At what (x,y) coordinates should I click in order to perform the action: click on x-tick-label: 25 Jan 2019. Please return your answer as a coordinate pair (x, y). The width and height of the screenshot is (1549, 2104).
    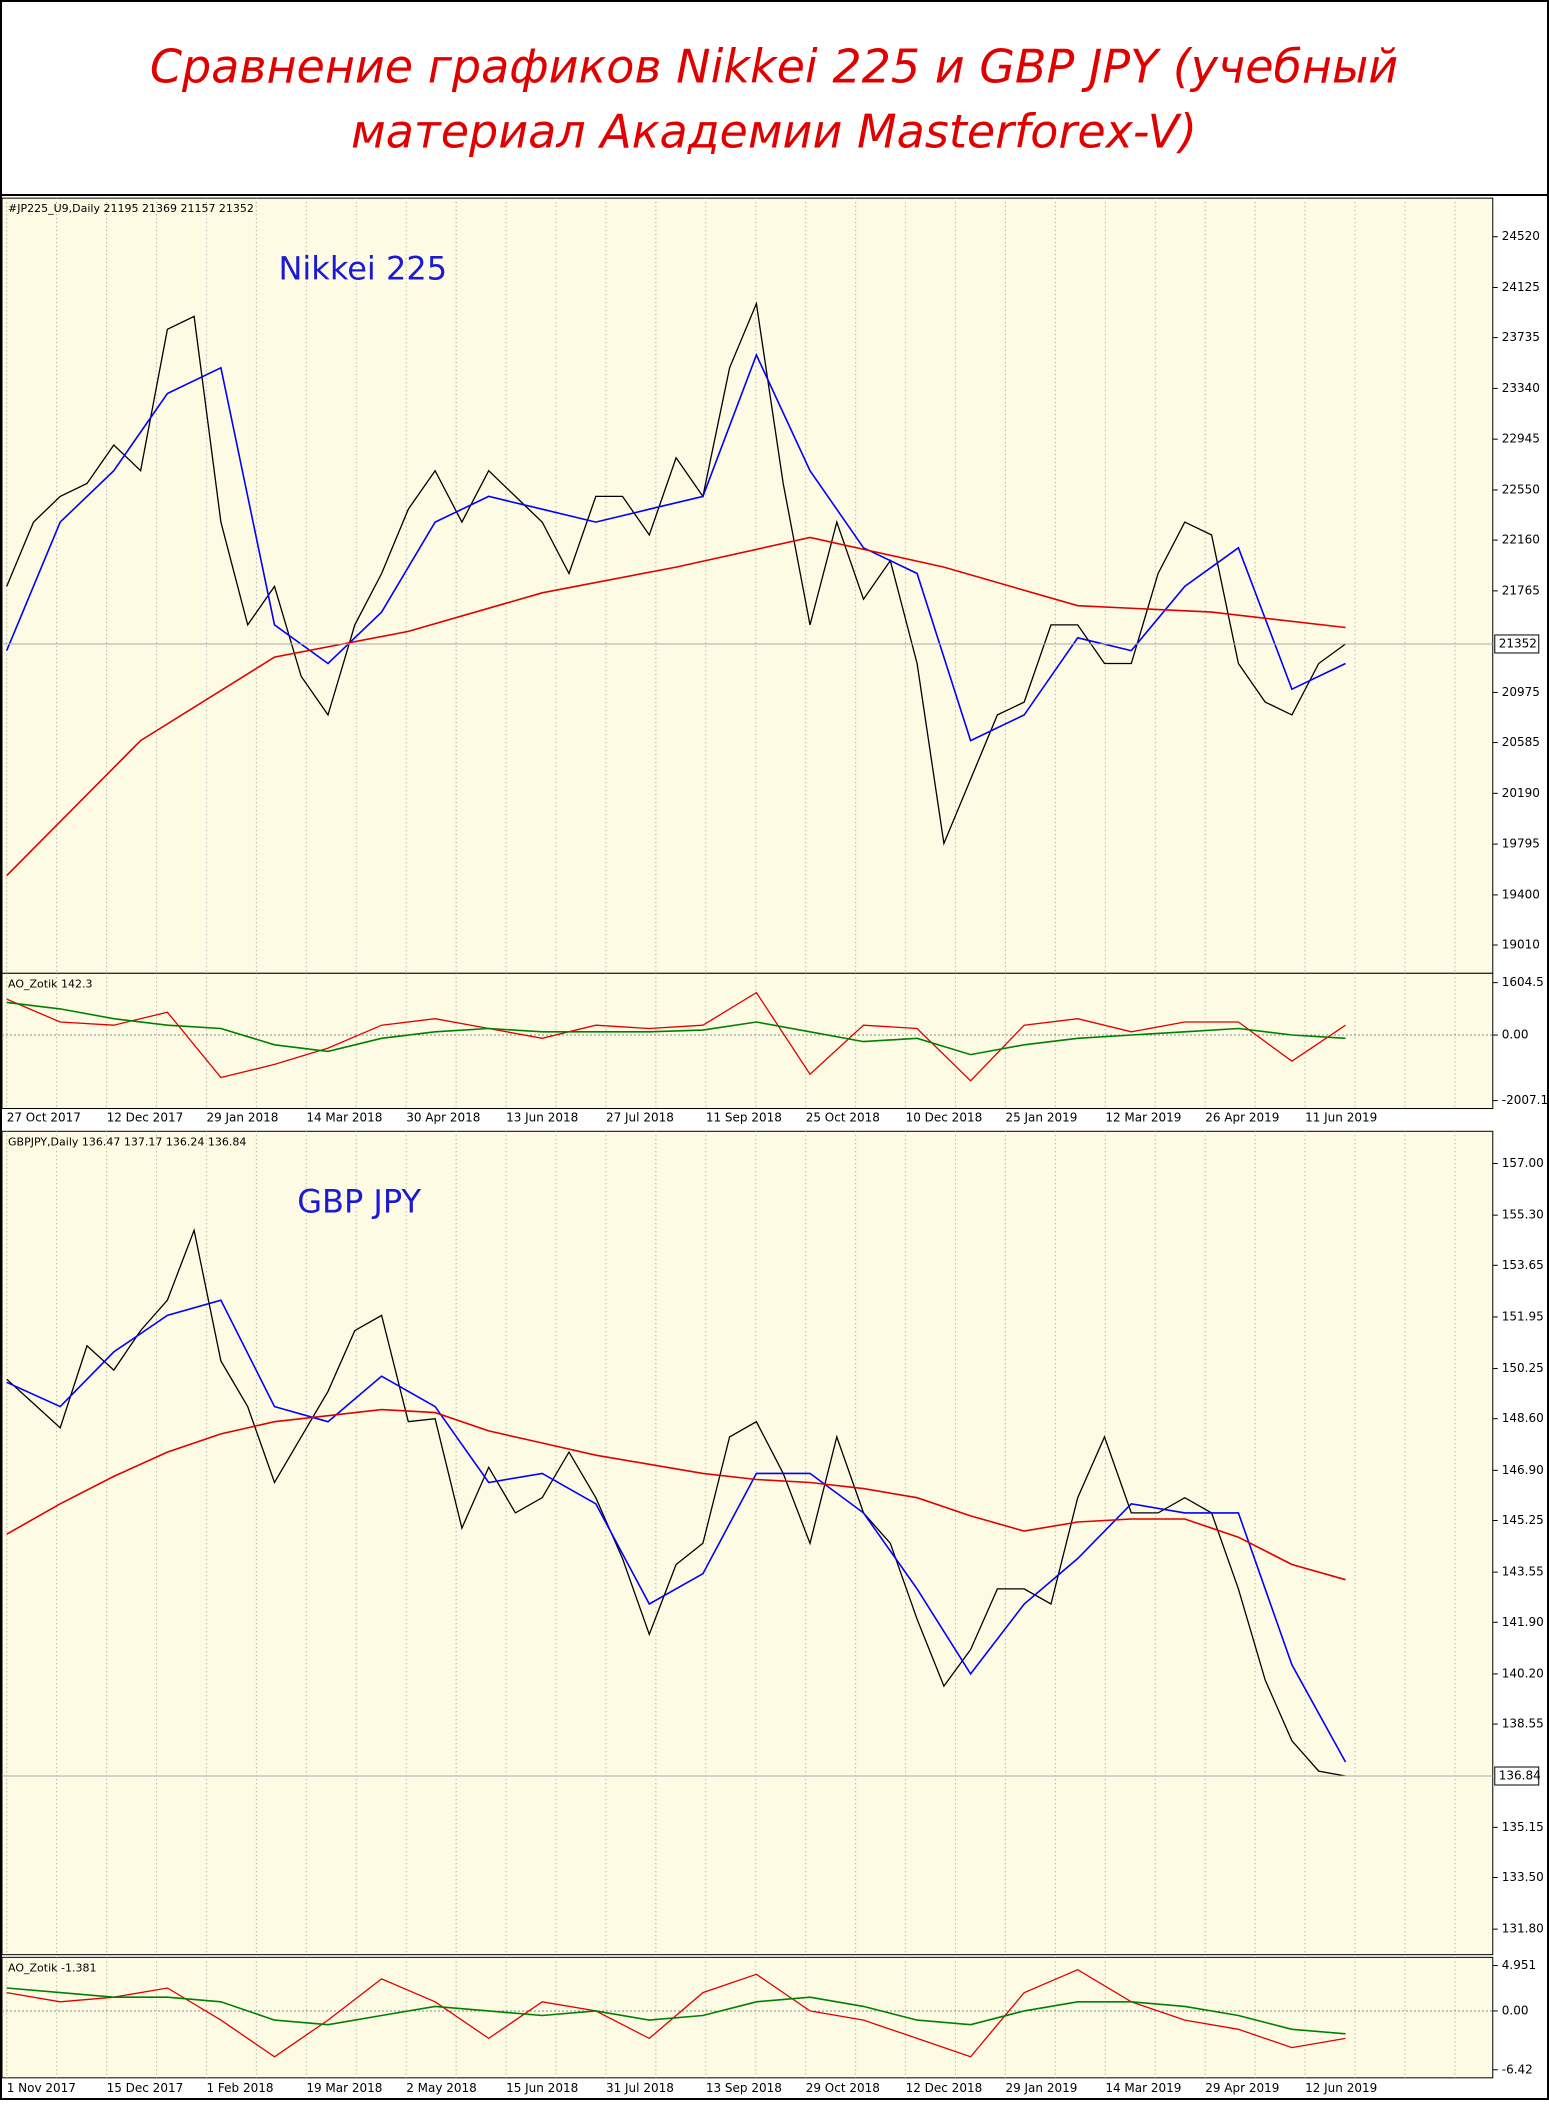
    Looking at the image, I should click on (1041, 1117).